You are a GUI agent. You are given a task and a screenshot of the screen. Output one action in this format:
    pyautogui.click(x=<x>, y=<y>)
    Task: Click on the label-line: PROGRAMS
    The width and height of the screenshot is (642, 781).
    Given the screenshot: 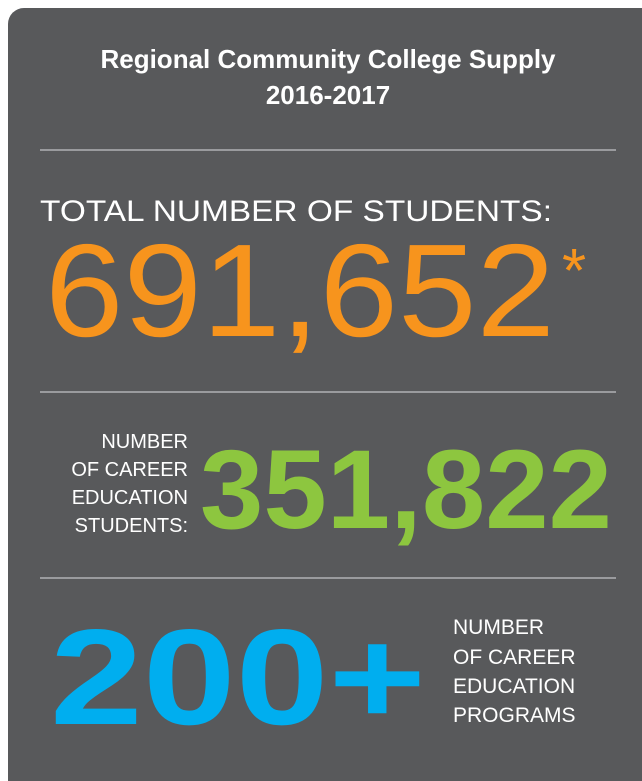 What is the action you would take?
    pyautogui.click(x=514, y=715)
    